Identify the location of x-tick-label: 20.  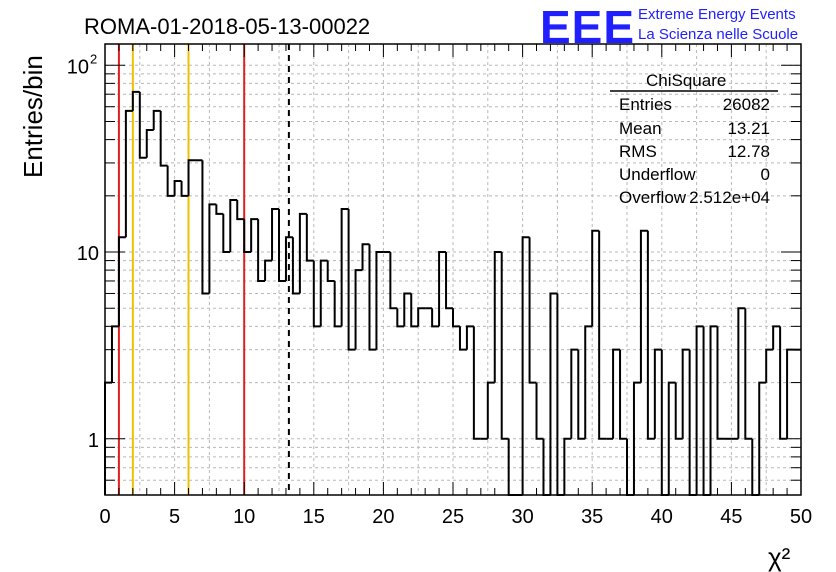
(383, 517).